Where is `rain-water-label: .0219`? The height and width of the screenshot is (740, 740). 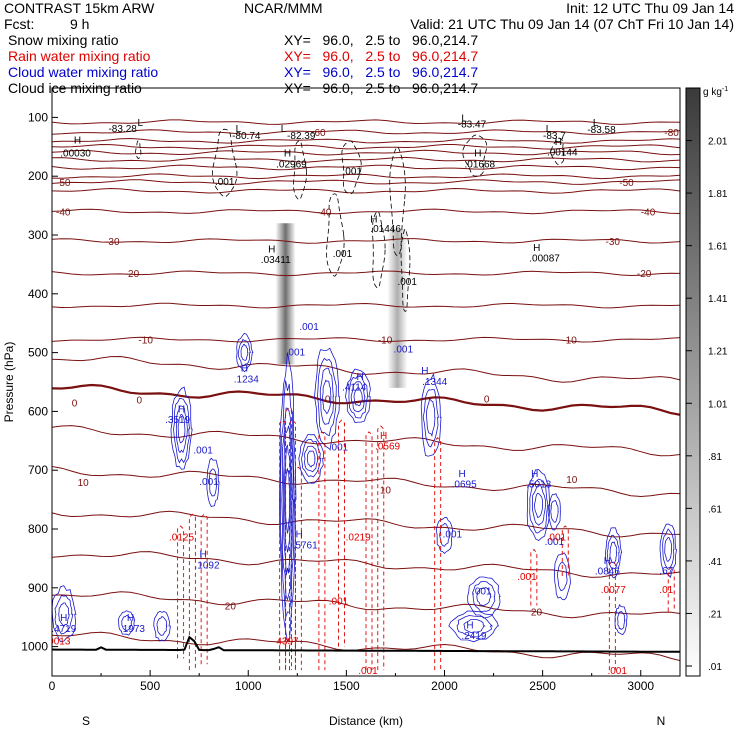 rain-water-label: .0219 is located at coordinates (358, 538).